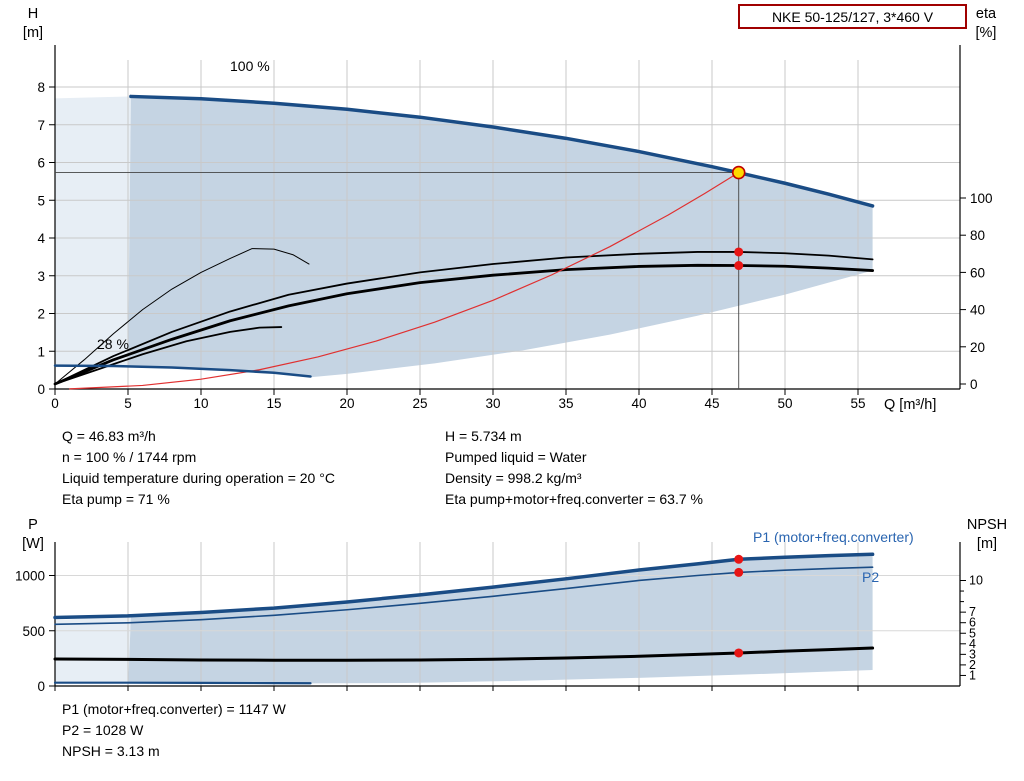 The width and height of the screenshot is (1024, 781). Describe the element at coordinates (174, 709) in the screenshot. I see `p1-value: P1 (motor+freq.converter) = 1147 W` at that location.